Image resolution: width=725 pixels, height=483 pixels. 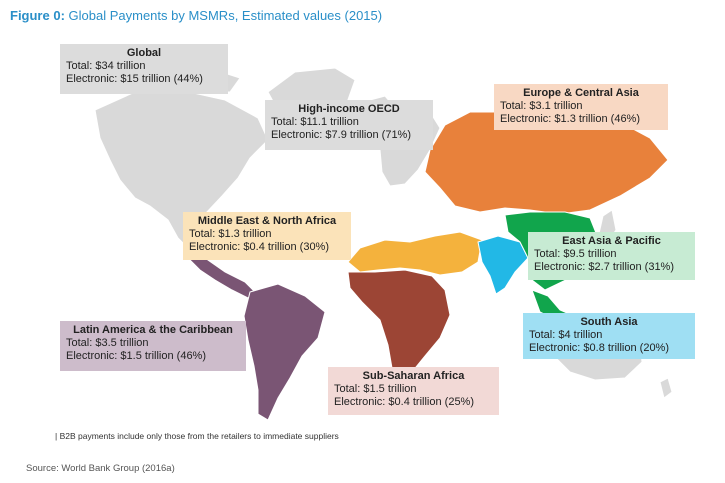 What do you see at coordinates (570, 119) in the screenshot?
I see `europe-central-asia-electronic: Electronic: $1.3 trillion (46%)` at bounding box center [570, 119].